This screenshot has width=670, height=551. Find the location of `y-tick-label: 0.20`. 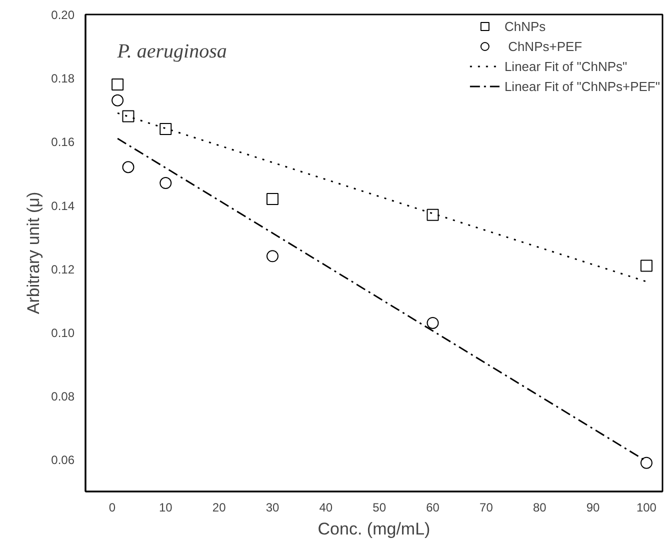

y-tick-label: 0.20 is located at coordinates (63, 15).